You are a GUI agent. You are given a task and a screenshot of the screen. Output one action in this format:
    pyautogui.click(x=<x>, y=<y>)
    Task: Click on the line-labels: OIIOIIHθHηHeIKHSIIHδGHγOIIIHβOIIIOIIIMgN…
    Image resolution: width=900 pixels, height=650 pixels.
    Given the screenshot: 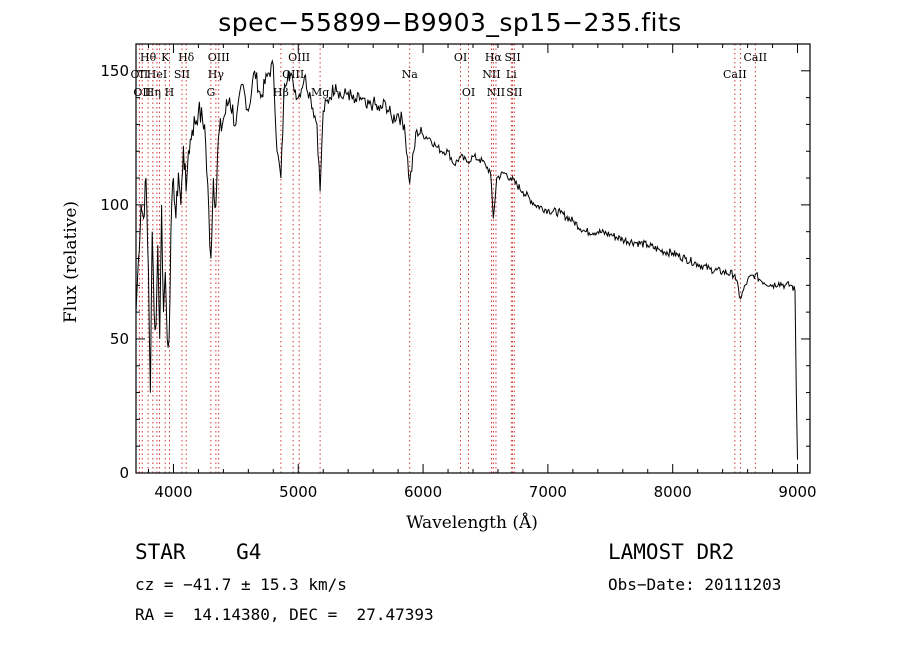 What is the action you would take?
    pyautogui.click(x=449, y=75)
    